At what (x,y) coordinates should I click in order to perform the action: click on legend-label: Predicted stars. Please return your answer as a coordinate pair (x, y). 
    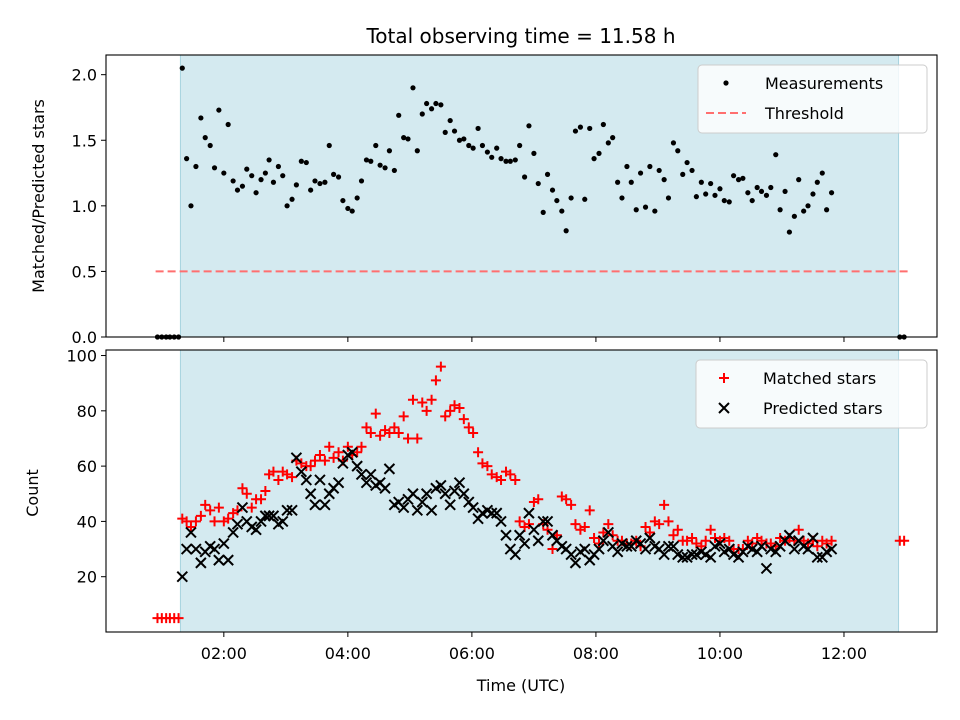
    Looking at the image, I should click on (823, 408).